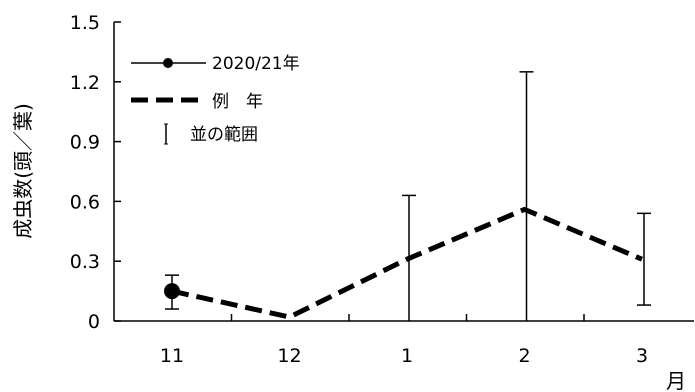 Image resolution: width=695 pixels, height=392 pixels. Describe the element at coordinates (95, 172) in the screenshot. I see `y-ticks: 0 0.3 0.6 0.9 1.2 1.5` at that location.